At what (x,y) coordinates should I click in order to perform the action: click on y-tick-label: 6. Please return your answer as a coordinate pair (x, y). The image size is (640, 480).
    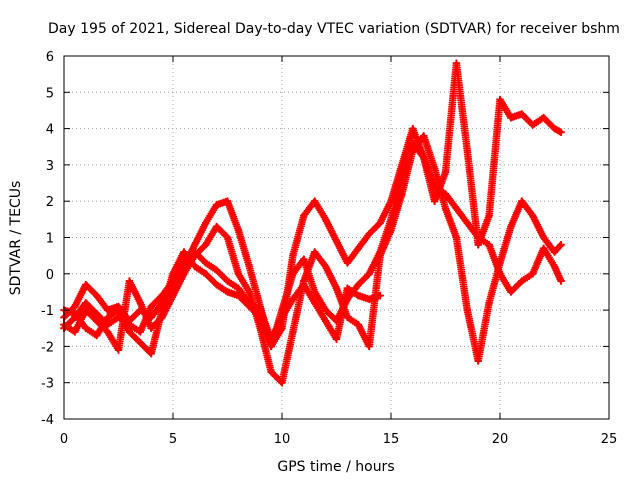
    Looking at the image, I should click on (50, 57).